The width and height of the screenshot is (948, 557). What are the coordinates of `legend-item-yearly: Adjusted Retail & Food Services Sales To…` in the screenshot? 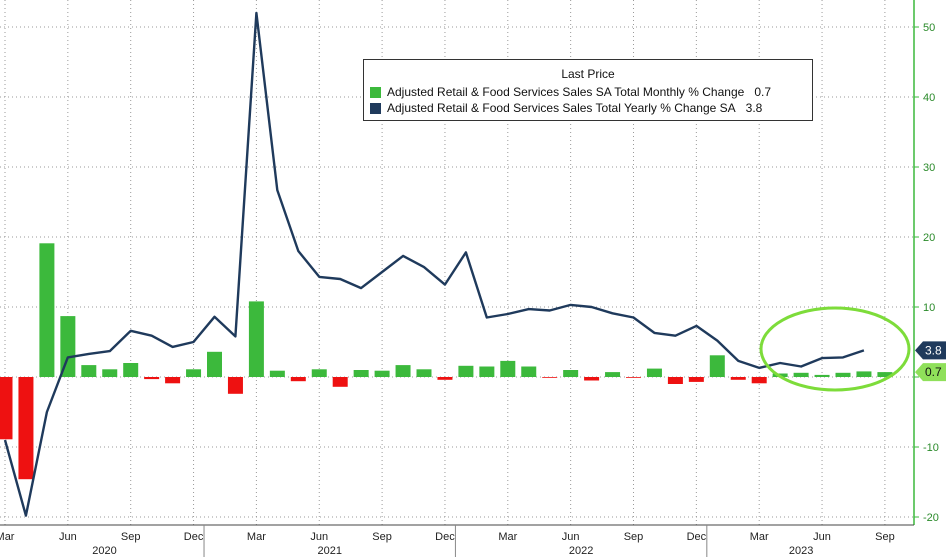 It's located at (566, 108).